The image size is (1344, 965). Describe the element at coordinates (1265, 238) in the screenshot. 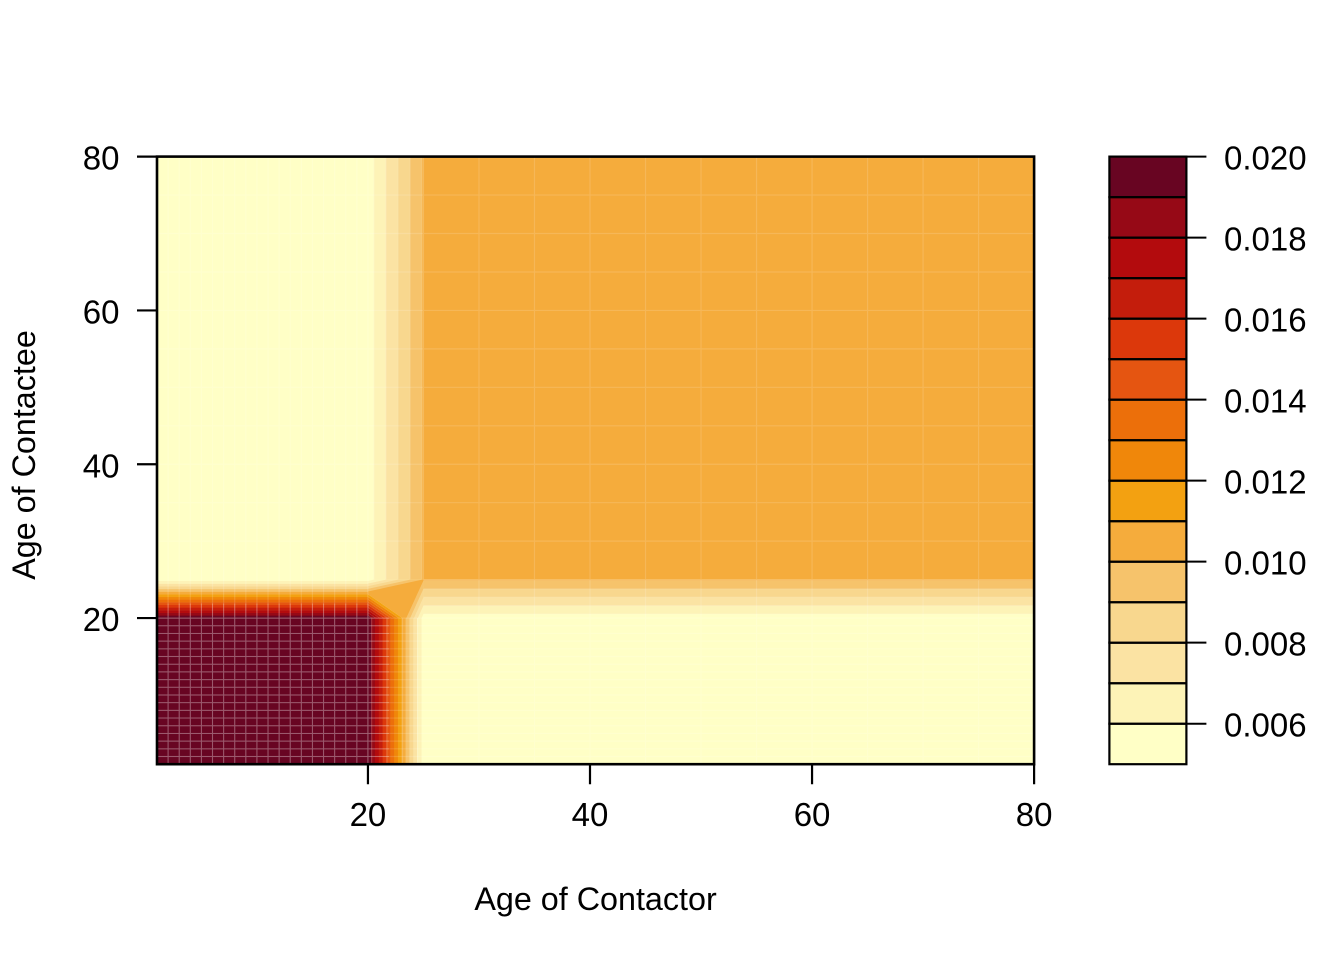

I see `svg-text: 0.018` at that location.